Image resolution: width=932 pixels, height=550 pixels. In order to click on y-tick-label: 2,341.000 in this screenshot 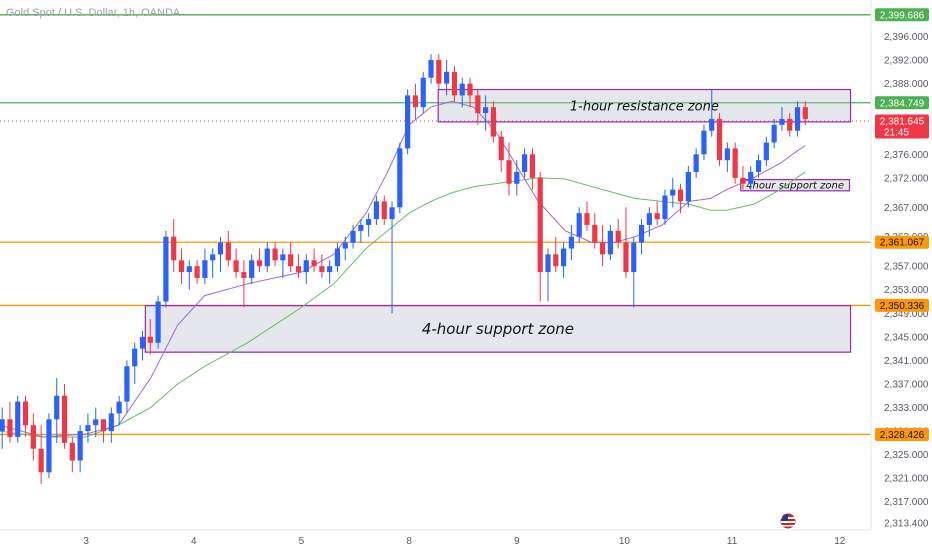, I will do `click(906, 361)`.